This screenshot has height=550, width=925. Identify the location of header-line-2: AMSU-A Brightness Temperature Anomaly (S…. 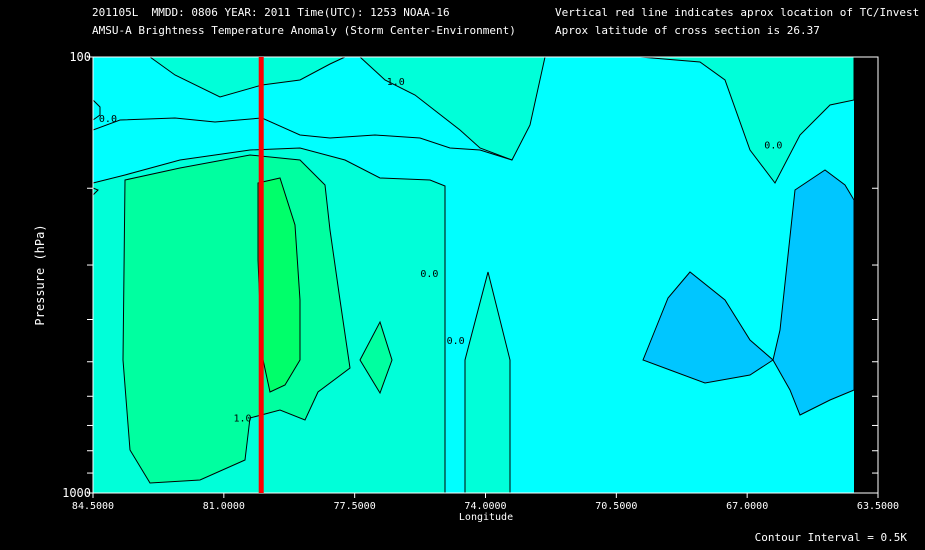
(304, 30).